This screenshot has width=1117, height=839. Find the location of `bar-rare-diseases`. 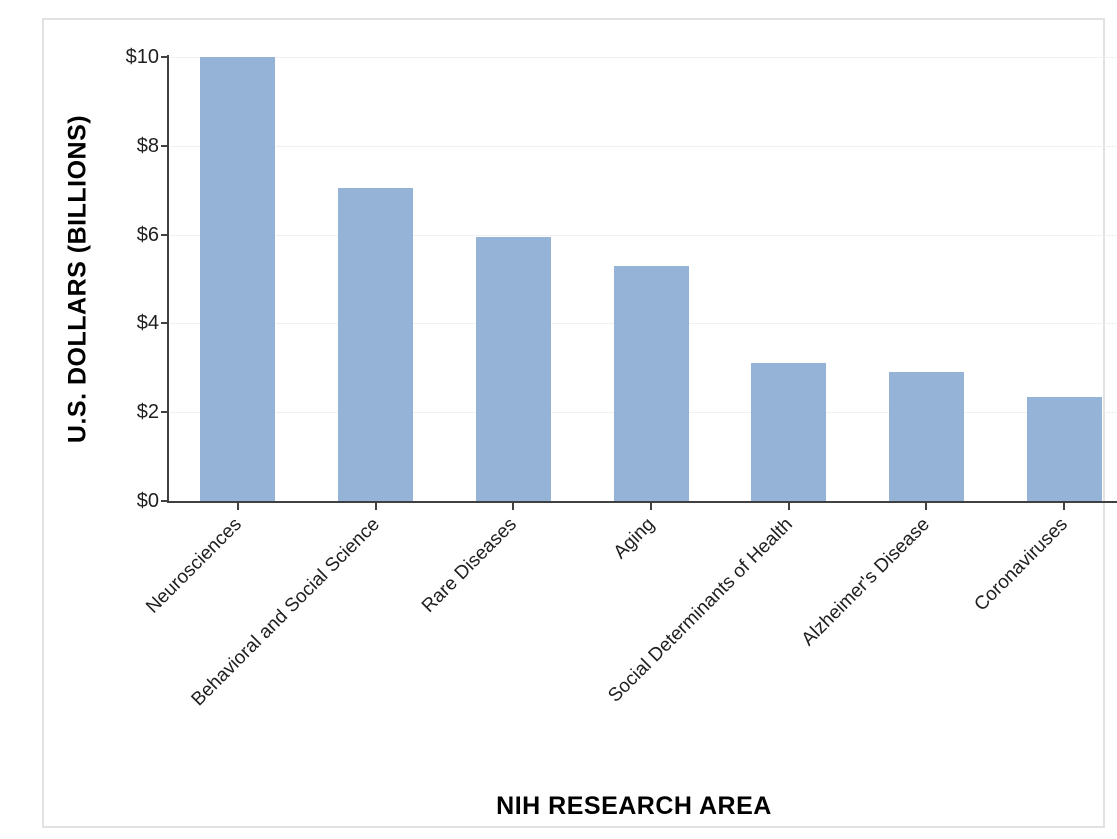

bar-rare-diseases is located at coordinates (513, 369).